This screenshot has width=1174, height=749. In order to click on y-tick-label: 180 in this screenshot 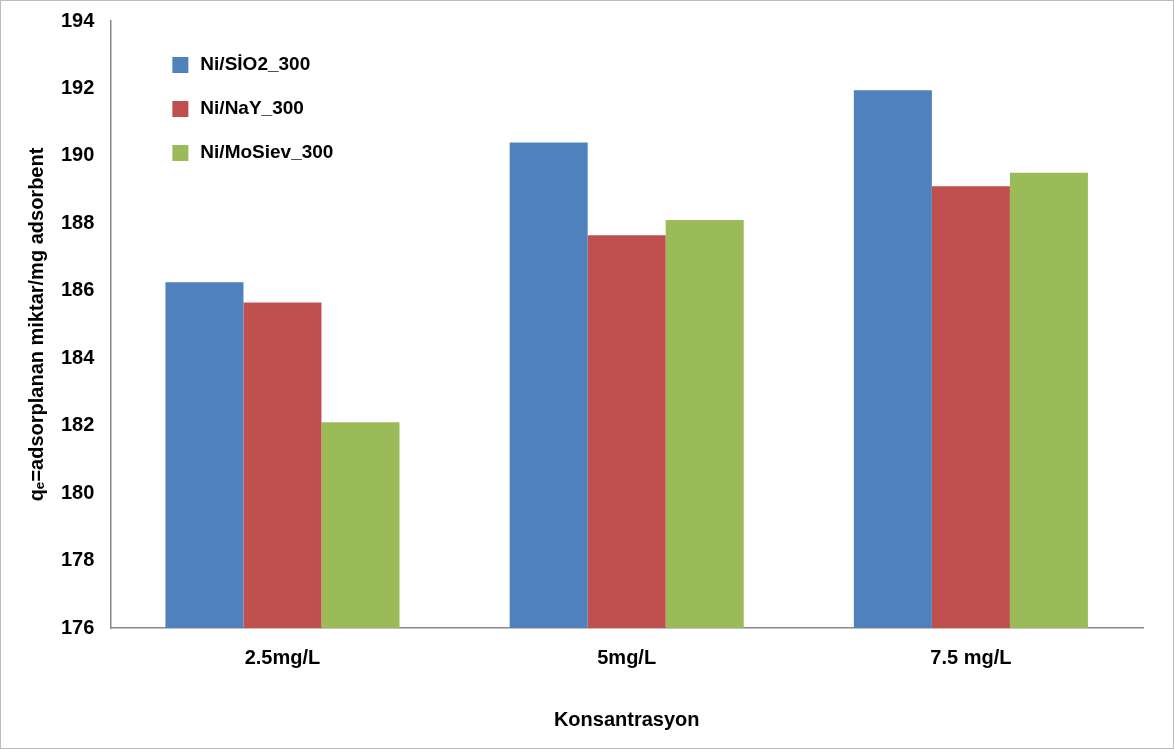, I will do `click(77, 491)`.